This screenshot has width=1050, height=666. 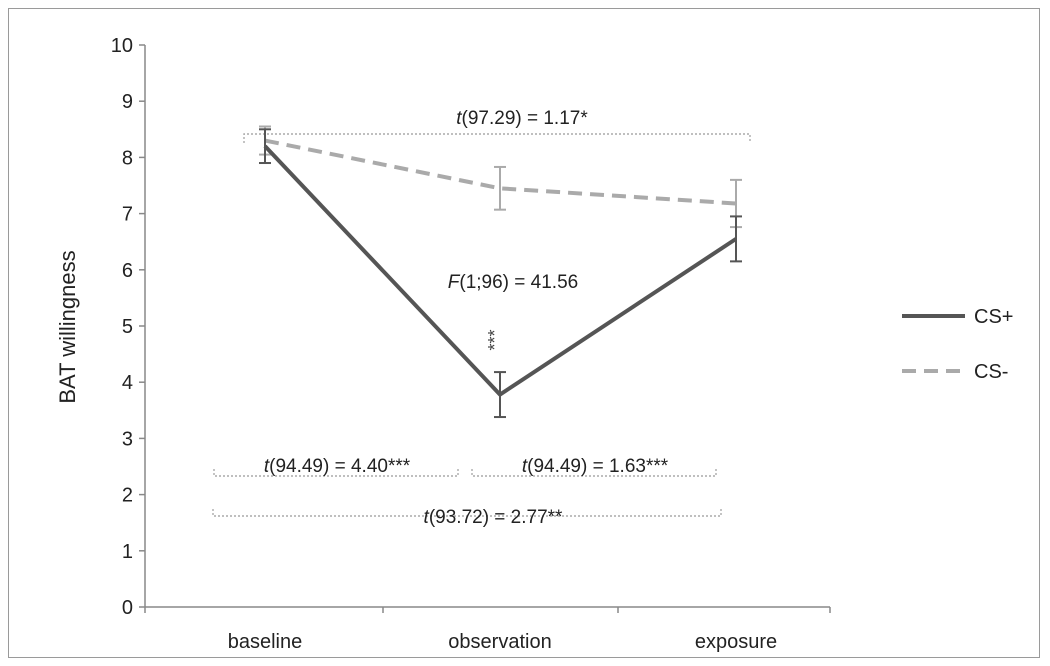 I want to click on bracket-top, so click(x=497, y=138).